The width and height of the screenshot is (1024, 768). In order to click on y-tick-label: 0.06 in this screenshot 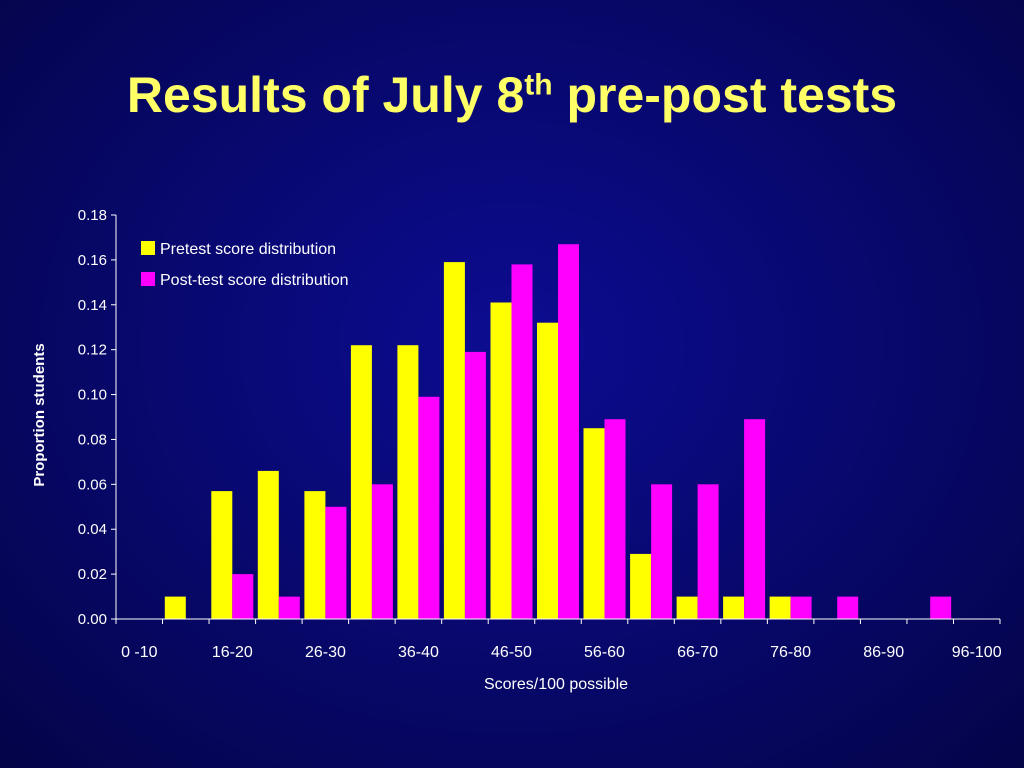, I will do `click(92, 484)`.